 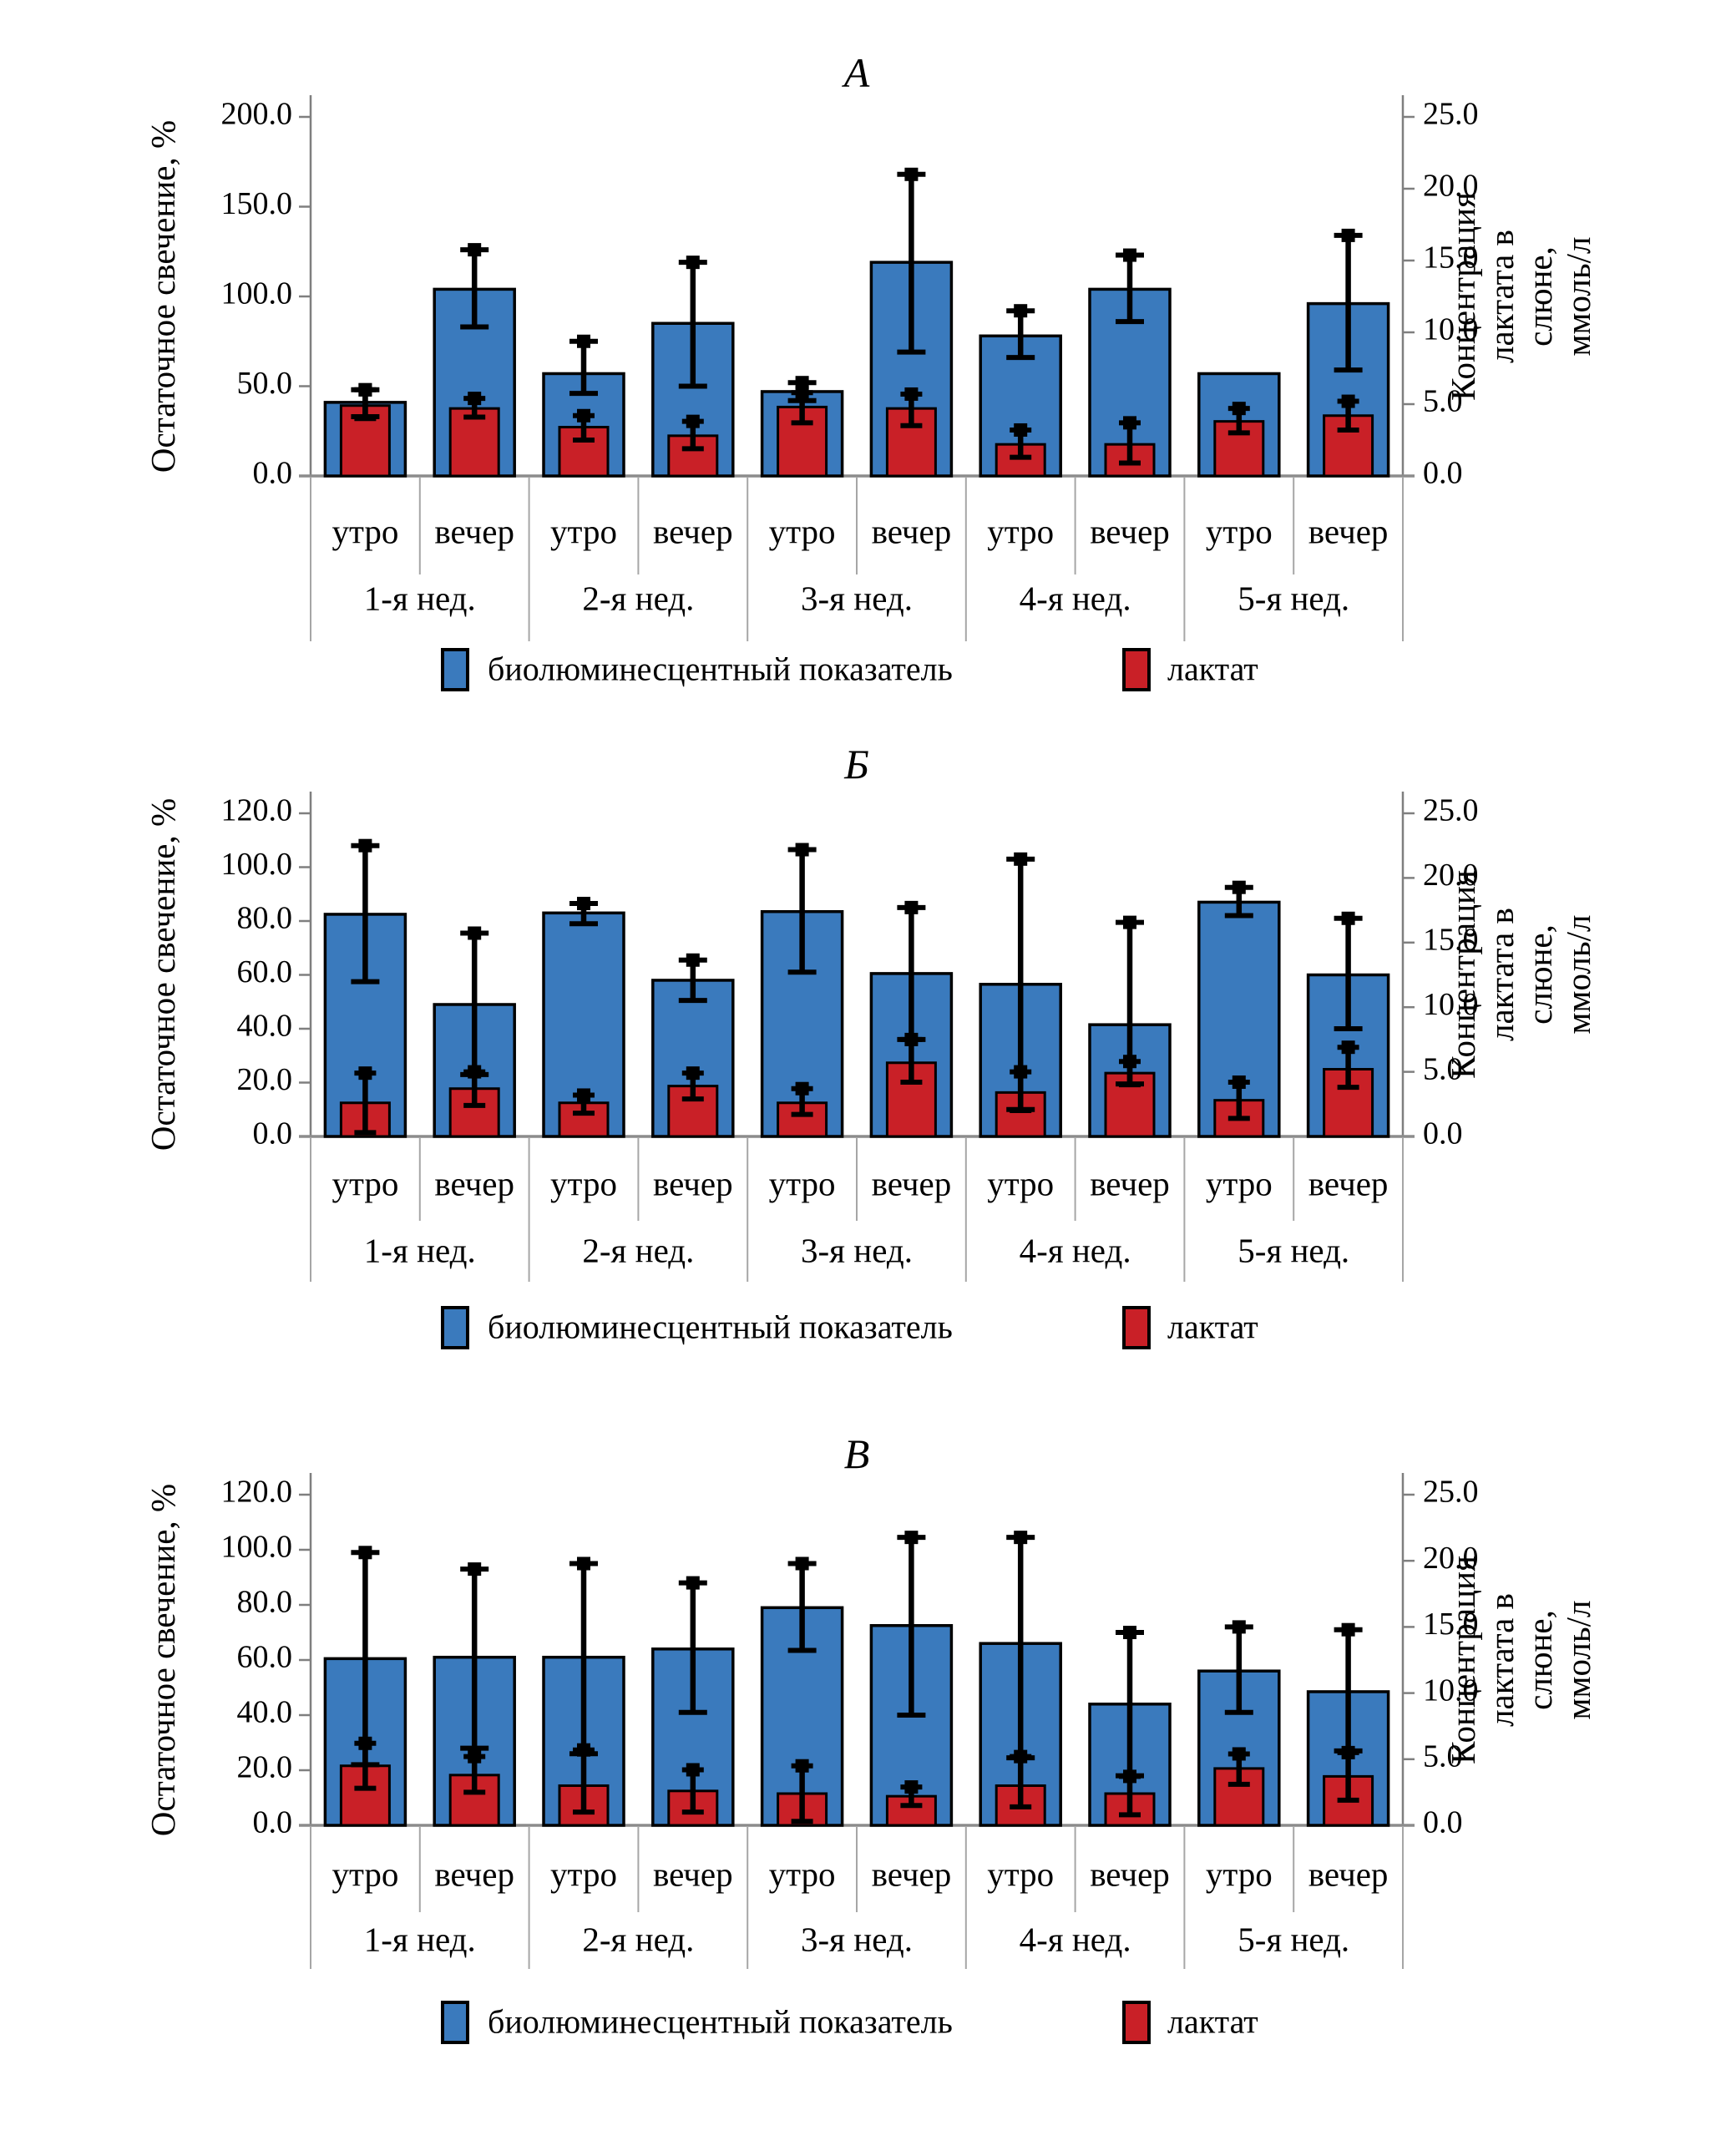 I want to click on right-axis-tick-label: 25.0, so click(x=1451, y=810).